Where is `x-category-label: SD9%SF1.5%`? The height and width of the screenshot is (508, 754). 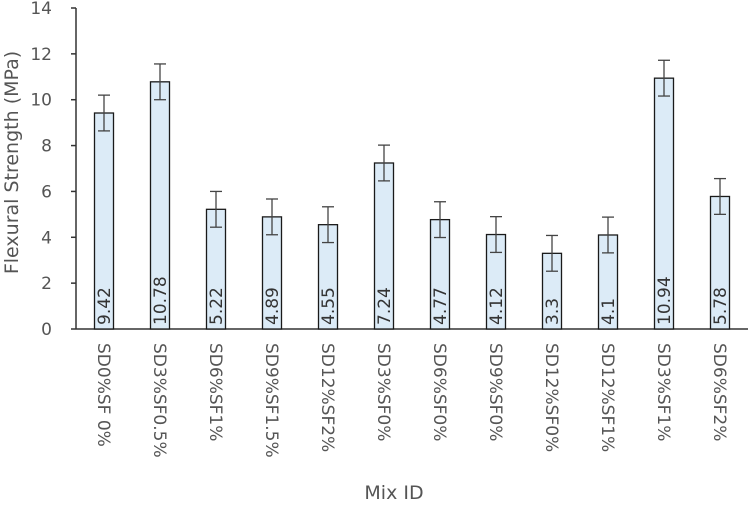
x-category-label: SD9%SF1.5% is located at coordinates (271, 400).